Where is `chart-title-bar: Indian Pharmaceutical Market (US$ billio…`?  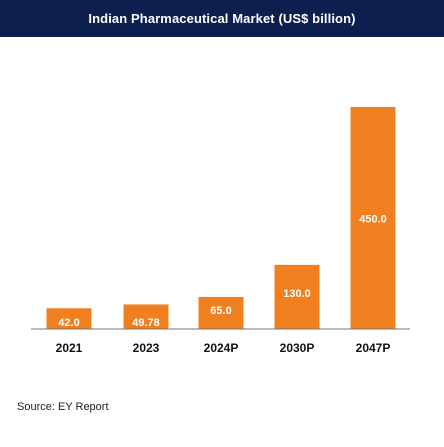 chart-title-bar: Indian Pharmaceutical Market (US$ billio… is located at coordinates (222, 18).